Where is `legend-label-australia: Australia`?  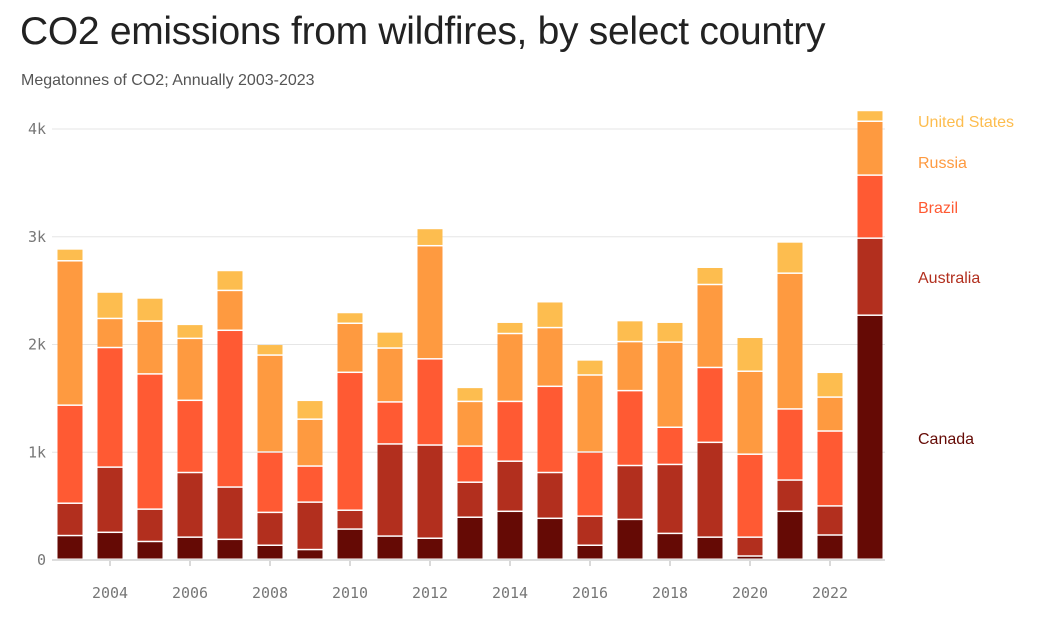 legend-label-australia: Australia is located at coordinates (949, 278).